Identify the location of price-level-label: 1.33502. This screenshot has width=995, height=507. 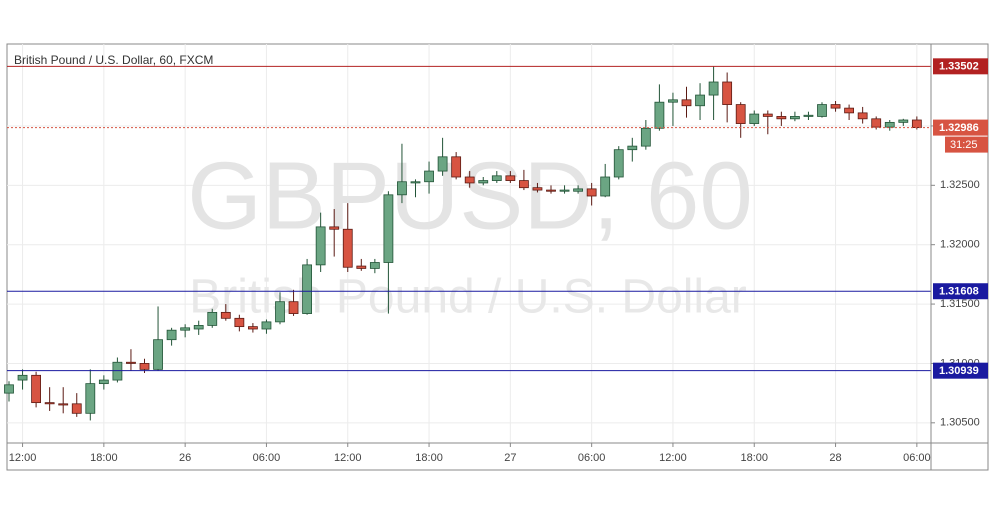
(959, 67).